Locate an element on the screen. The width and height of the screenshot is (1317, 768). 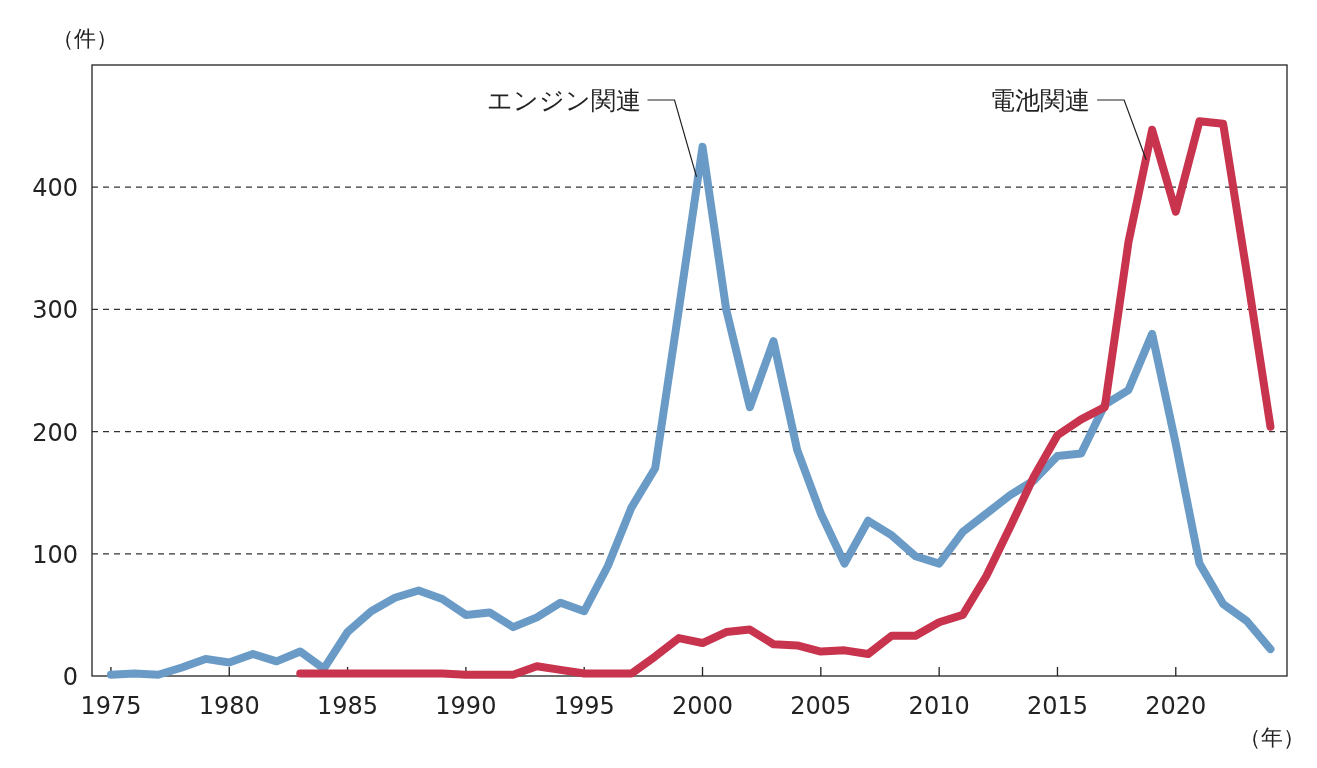
x-tick-label: 1980 is located at coordinates (229, 706).